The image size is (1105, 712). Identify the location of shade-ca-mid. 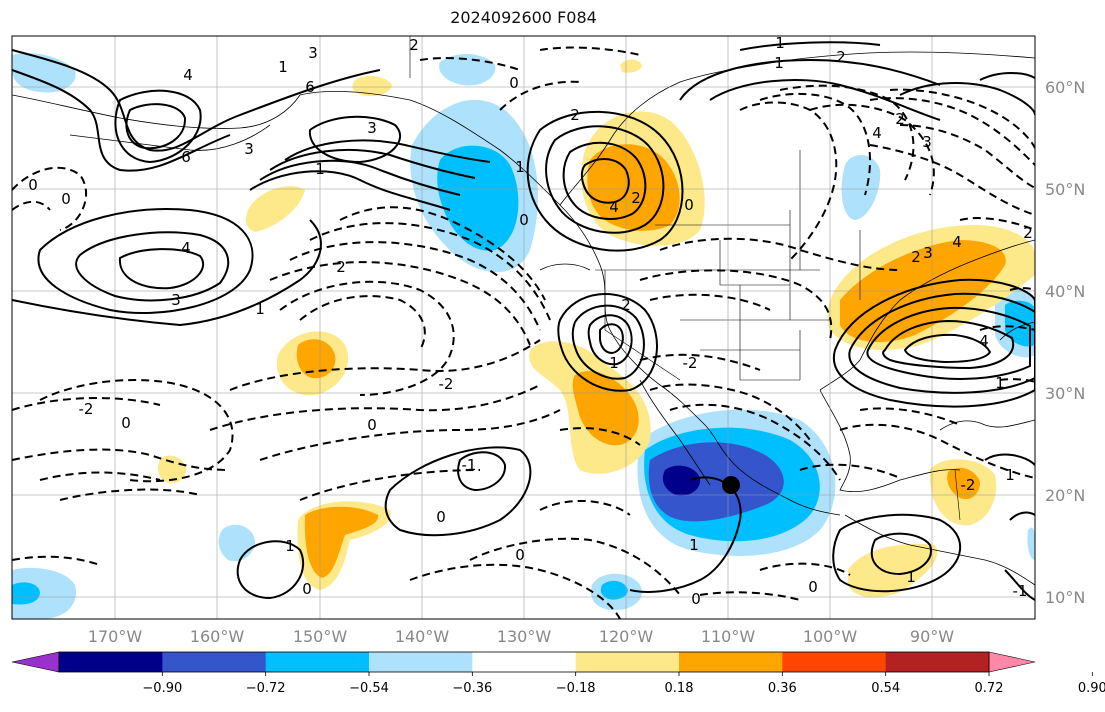
(605, 408).